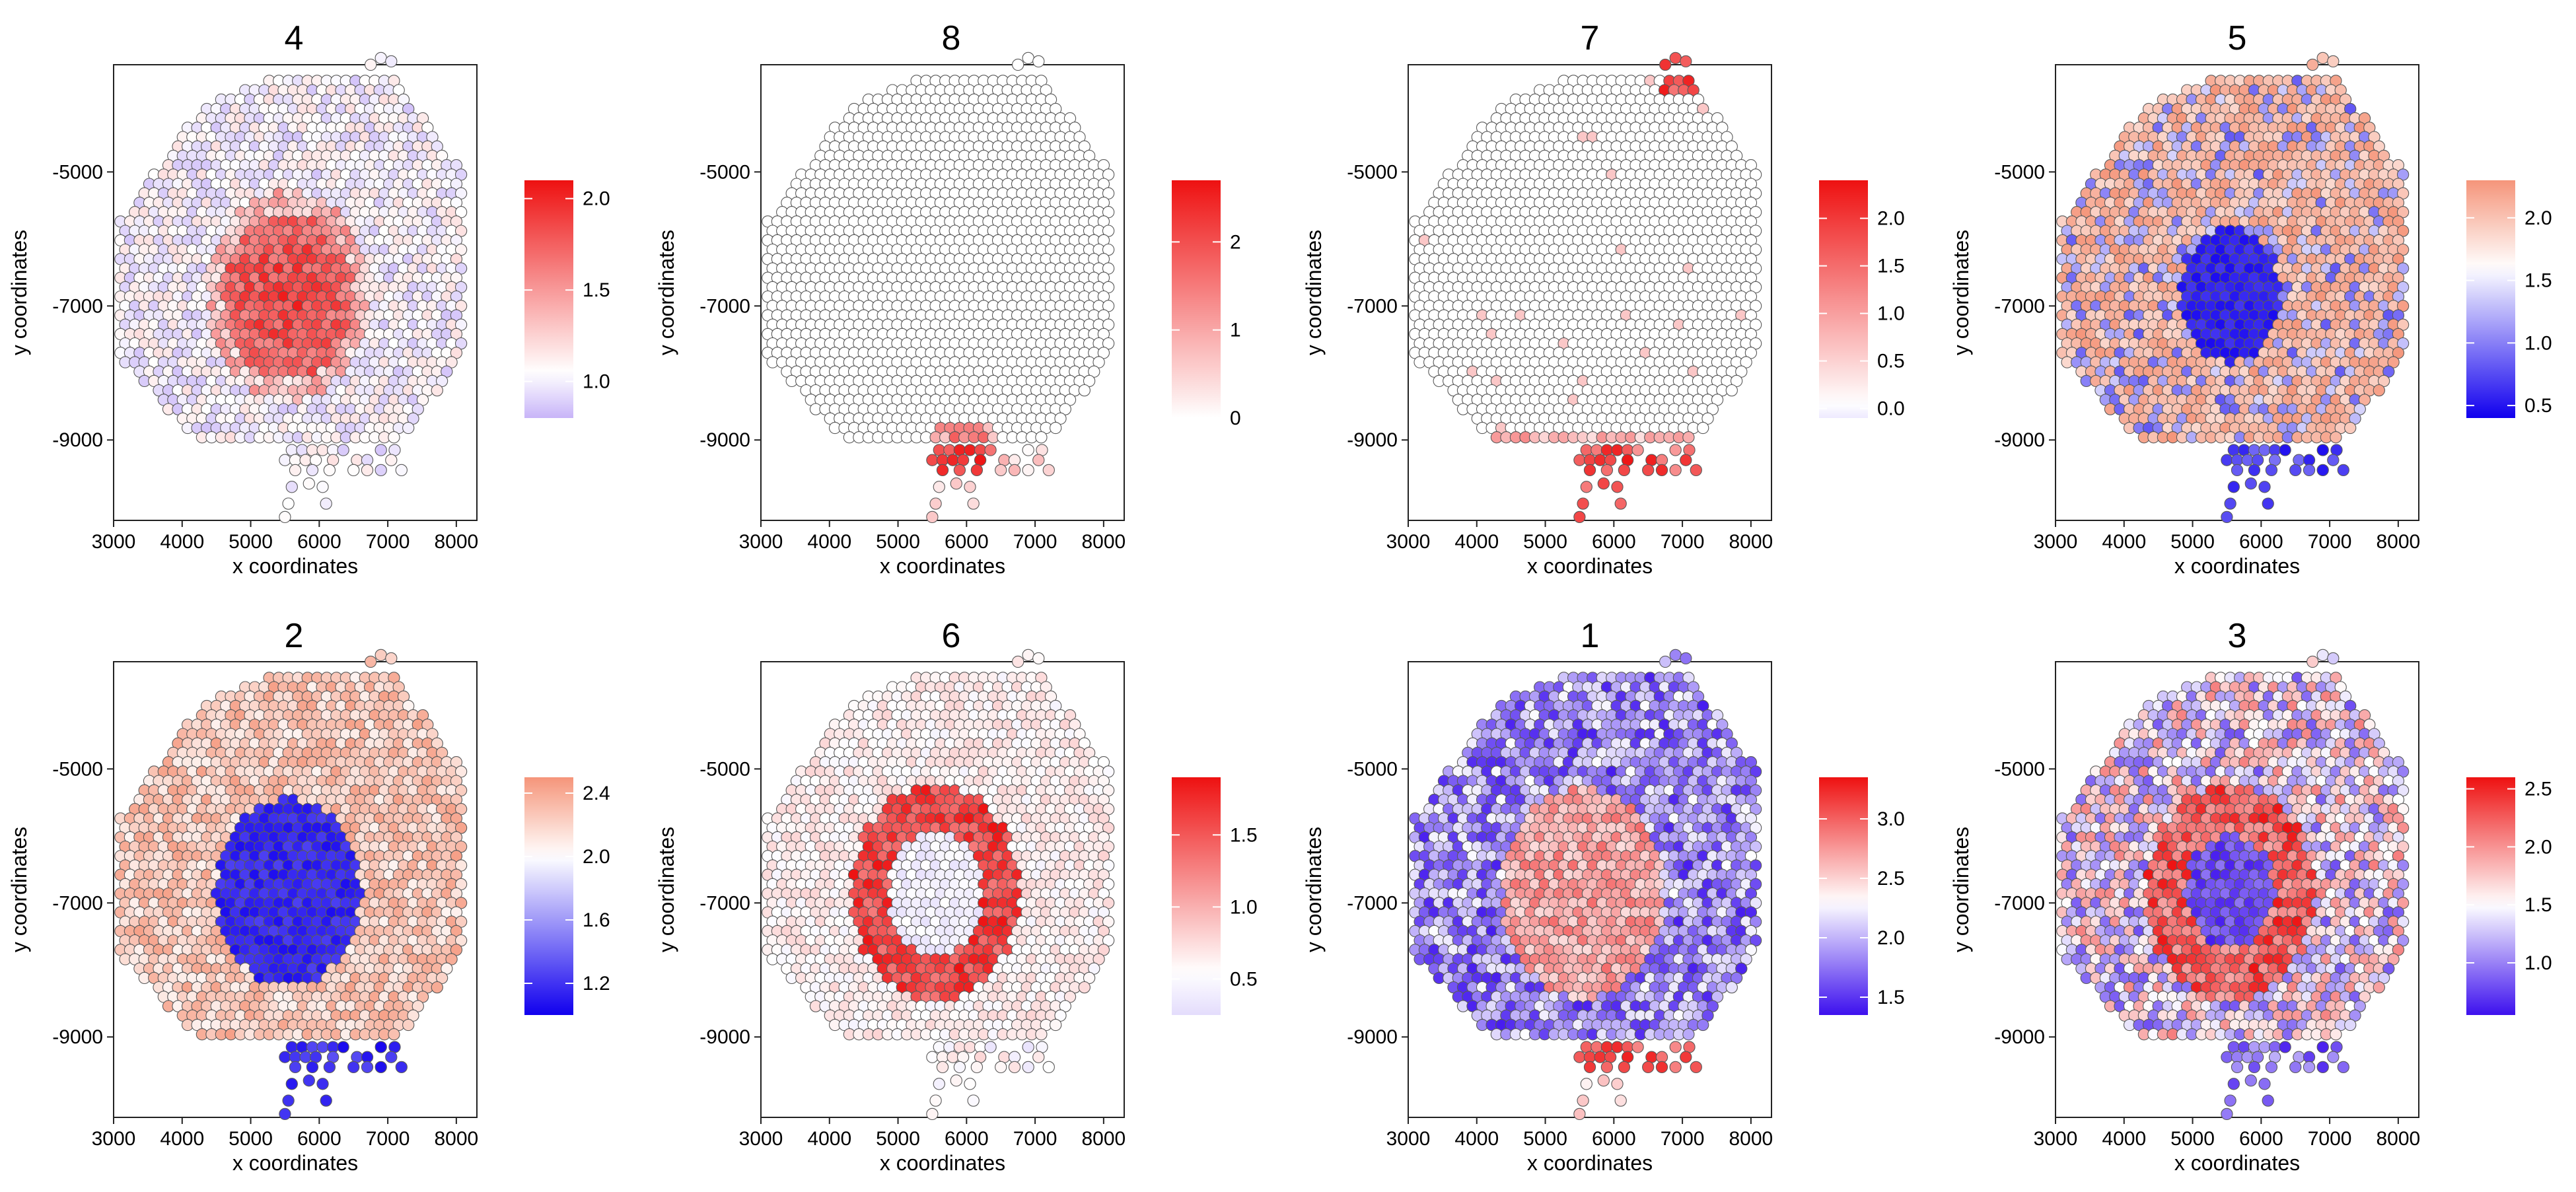 The width and height of the screenshot is (2576, 1192). What do you see at coordinates (251, 542) in the screenshot?
I see `x-tick-label: 5000` at bounding box center [251, 542].